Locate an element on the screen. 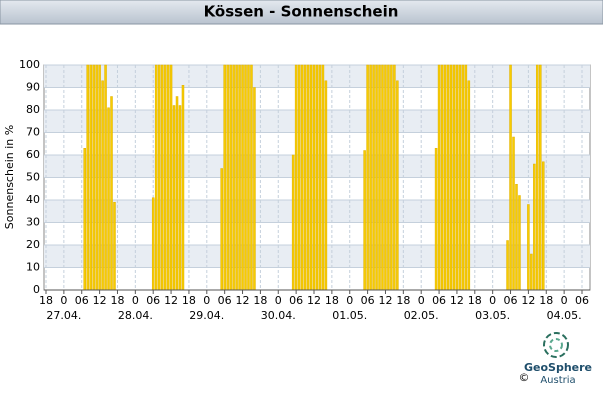 The width and height of the screenshot is (603, 404). title-bar is located at coordinates (301, 12).